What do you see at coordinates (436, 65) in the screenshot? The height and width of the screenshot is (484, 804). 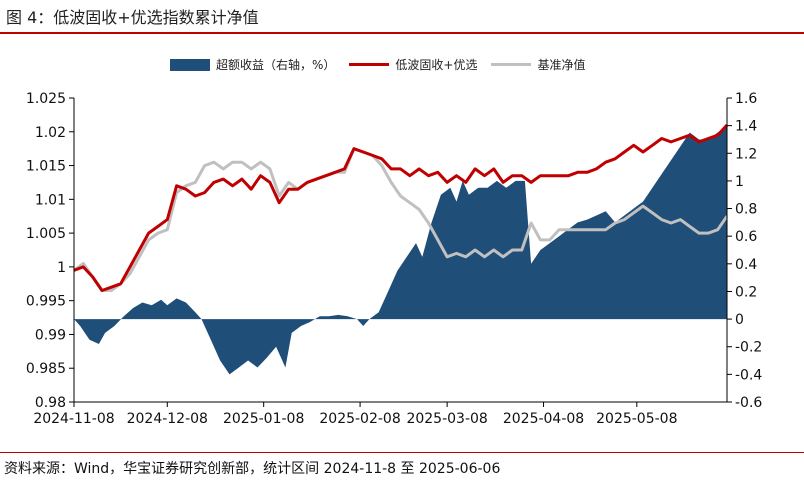 I see `legend-label-index: 低波固收+优选` at bounding box center [436, 65].